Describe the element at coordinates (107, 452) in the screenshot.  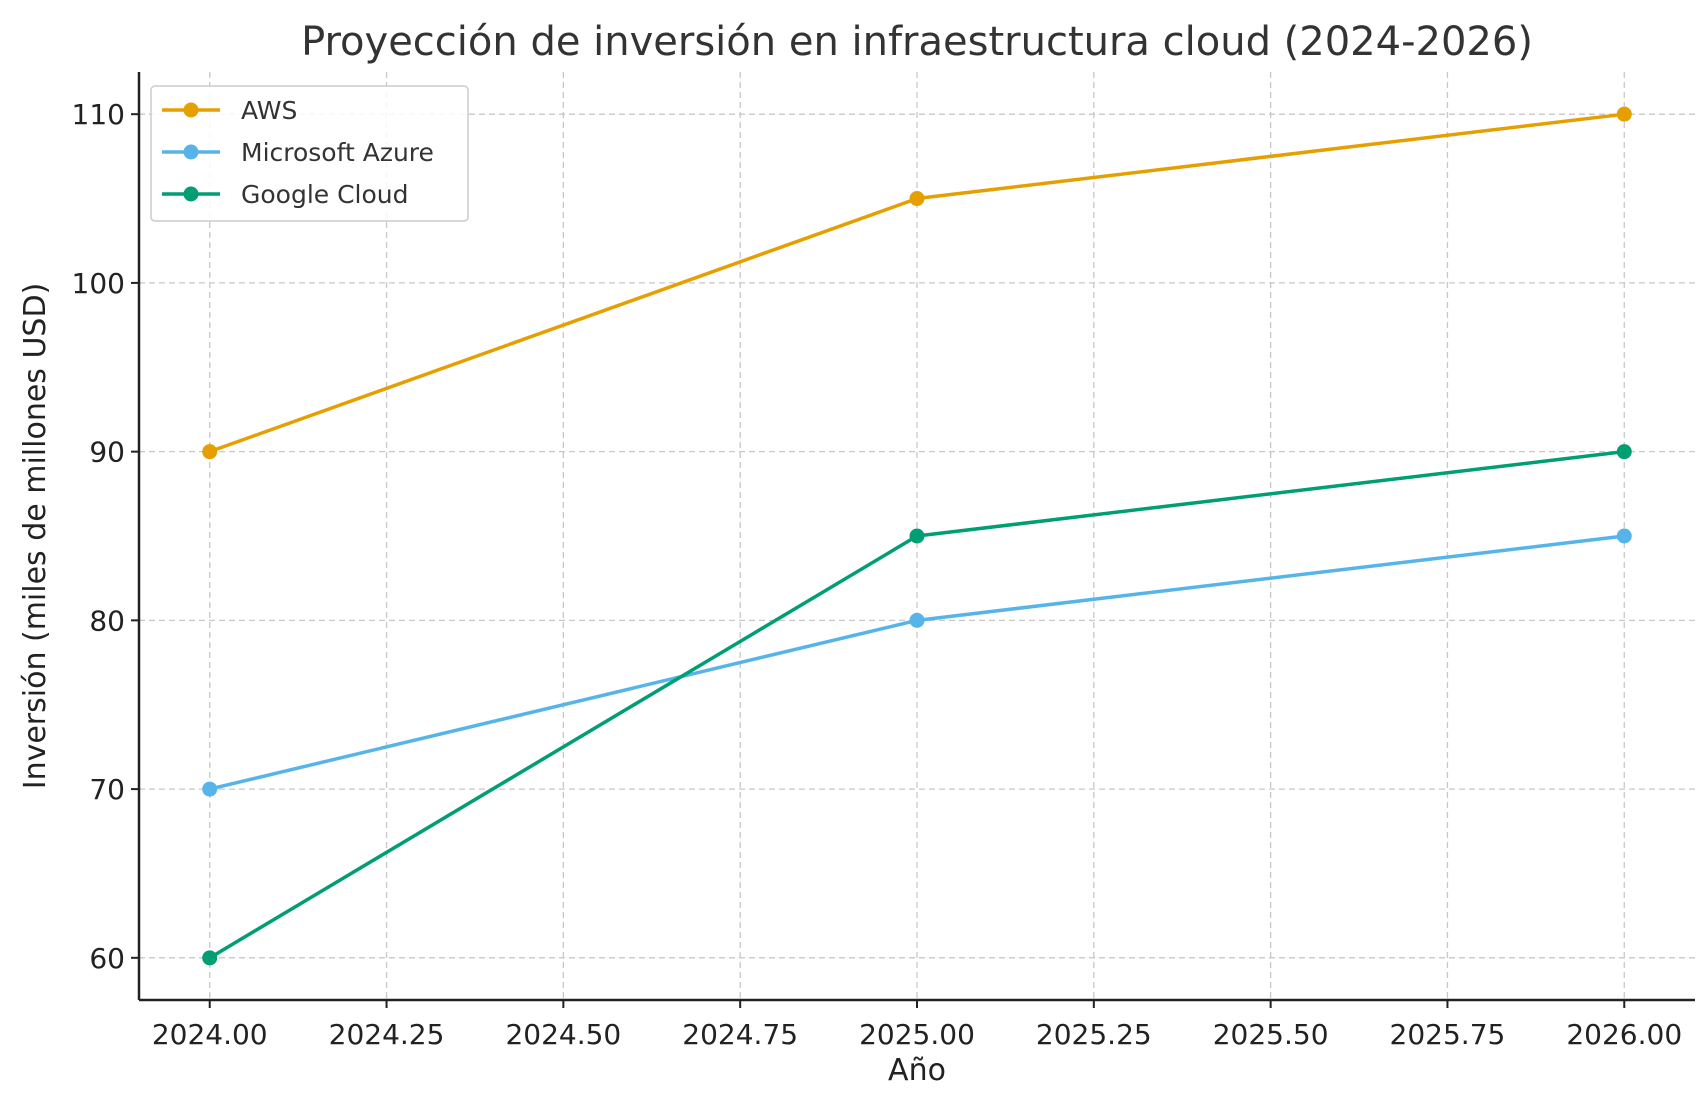
I see `y-tick-label: 90` at that location.